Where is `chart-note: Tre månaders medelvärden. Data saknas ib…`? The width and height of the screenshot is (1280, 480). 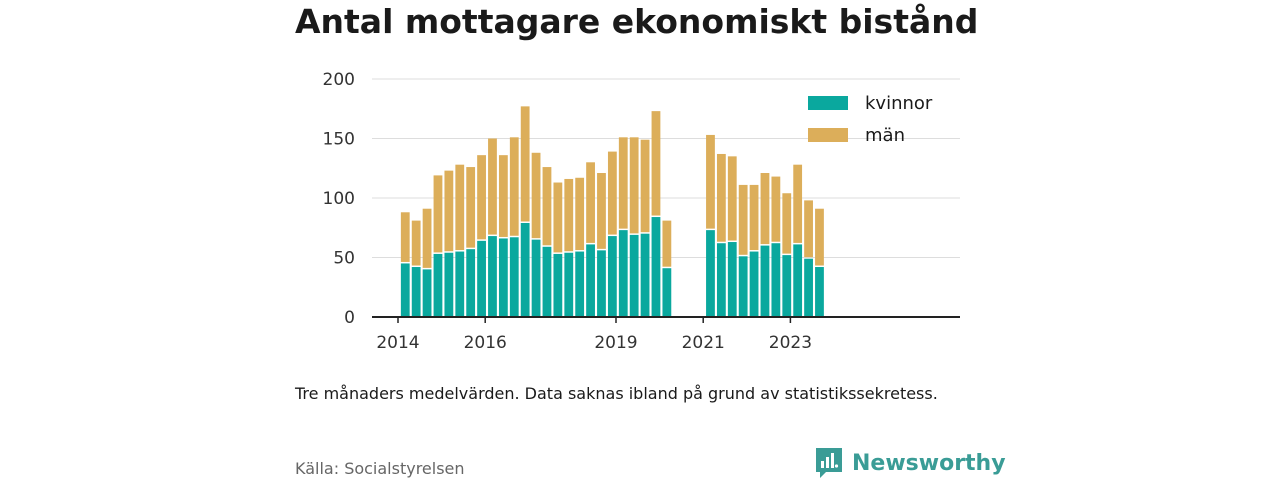
chart-note: Tre månaders medelvärden. Data saknas ib… is located at coordinates (616, 393).